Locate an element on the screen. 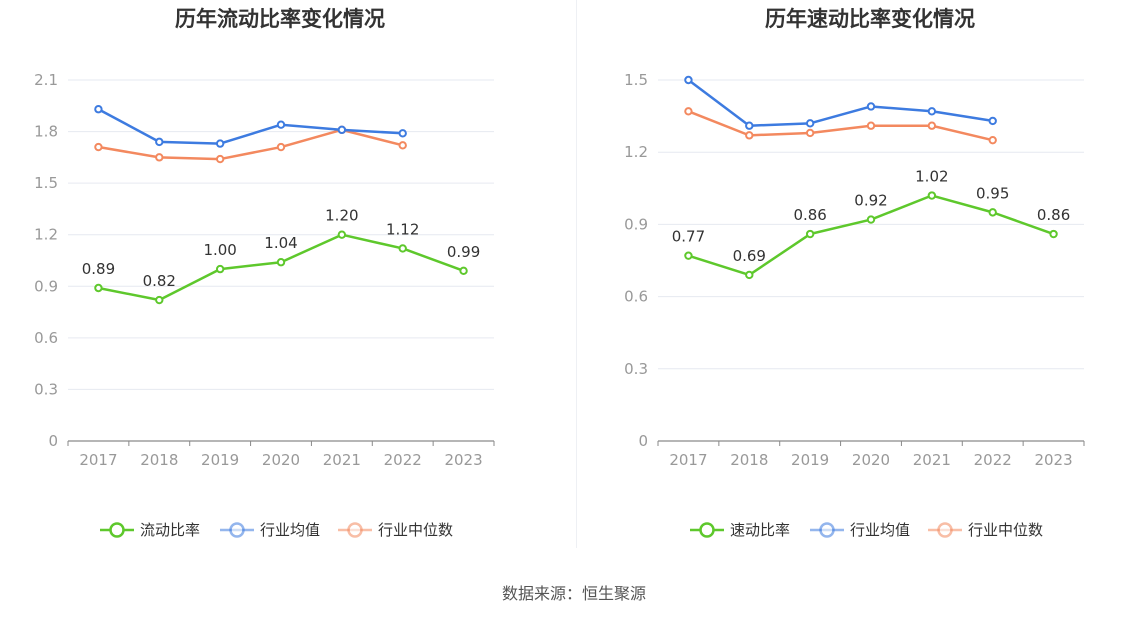  legend-item-1: 速动比率 is located at coordinates (740, 530).